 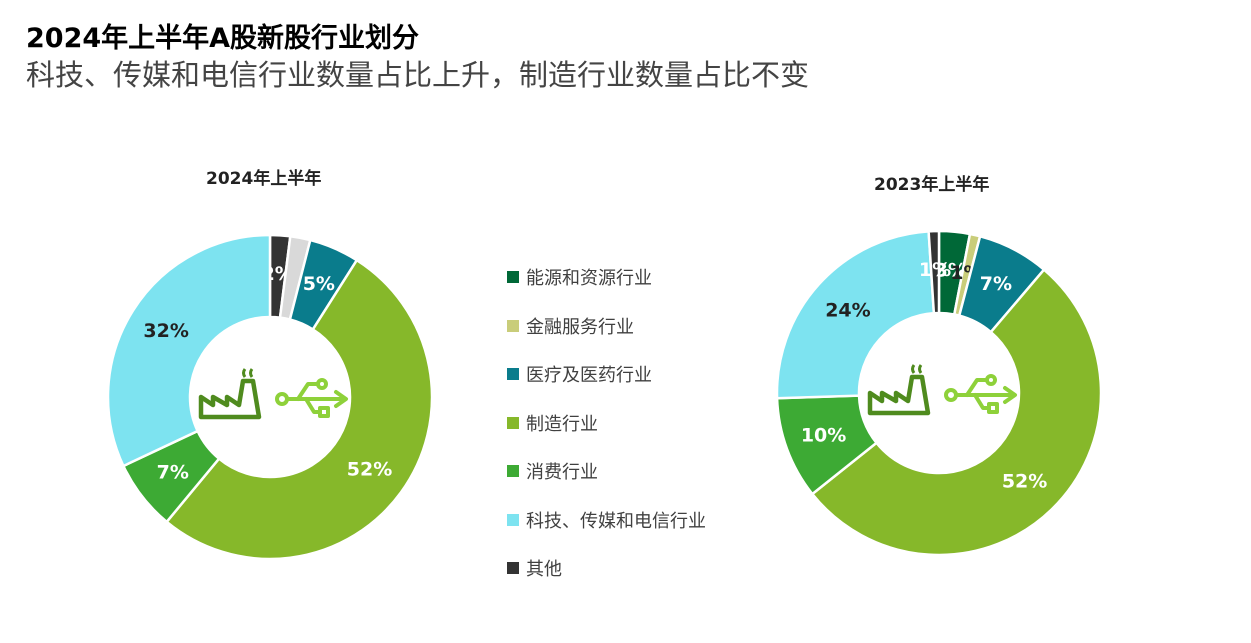 I want to click on data-label: 3%, so click(x=951, y=271).